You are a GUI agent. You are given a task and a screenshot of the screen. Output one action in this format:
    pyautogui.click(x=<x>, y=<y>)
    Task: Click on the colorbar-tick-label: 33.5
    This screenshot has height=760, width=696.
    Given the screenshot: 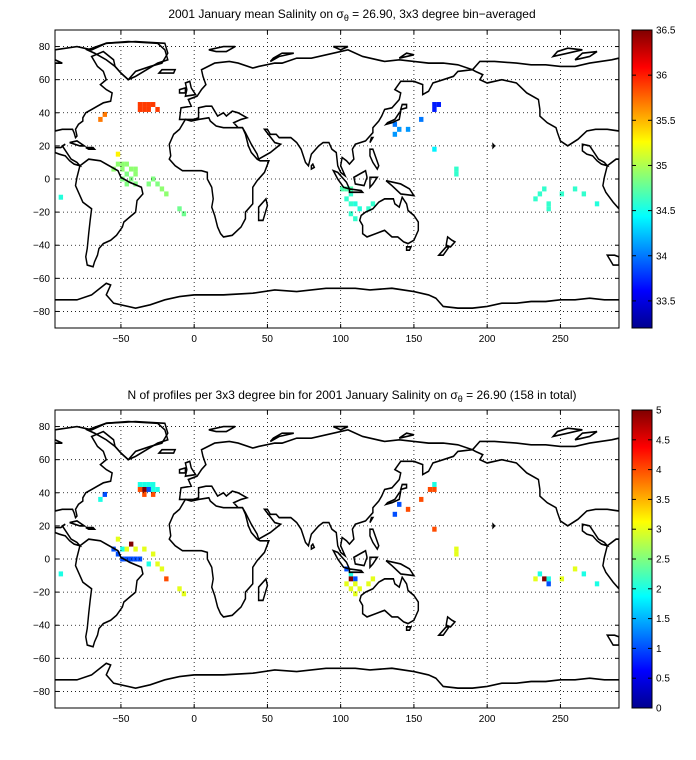 What is the action you would take?
    pyautogui.click(x=666, y=301)
    